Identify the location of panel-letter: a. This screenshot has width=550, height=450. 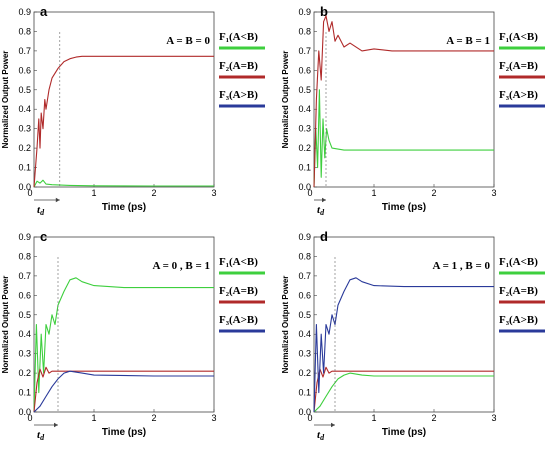
(44, 11).